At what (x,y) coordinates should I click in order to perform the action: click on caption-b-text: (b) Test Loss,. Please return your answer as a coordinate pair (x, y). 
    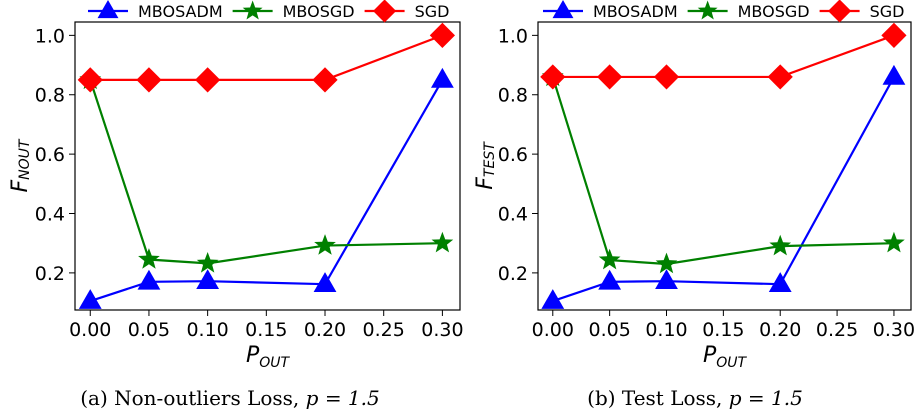
    Looking at the image, I should click on (658, 398).